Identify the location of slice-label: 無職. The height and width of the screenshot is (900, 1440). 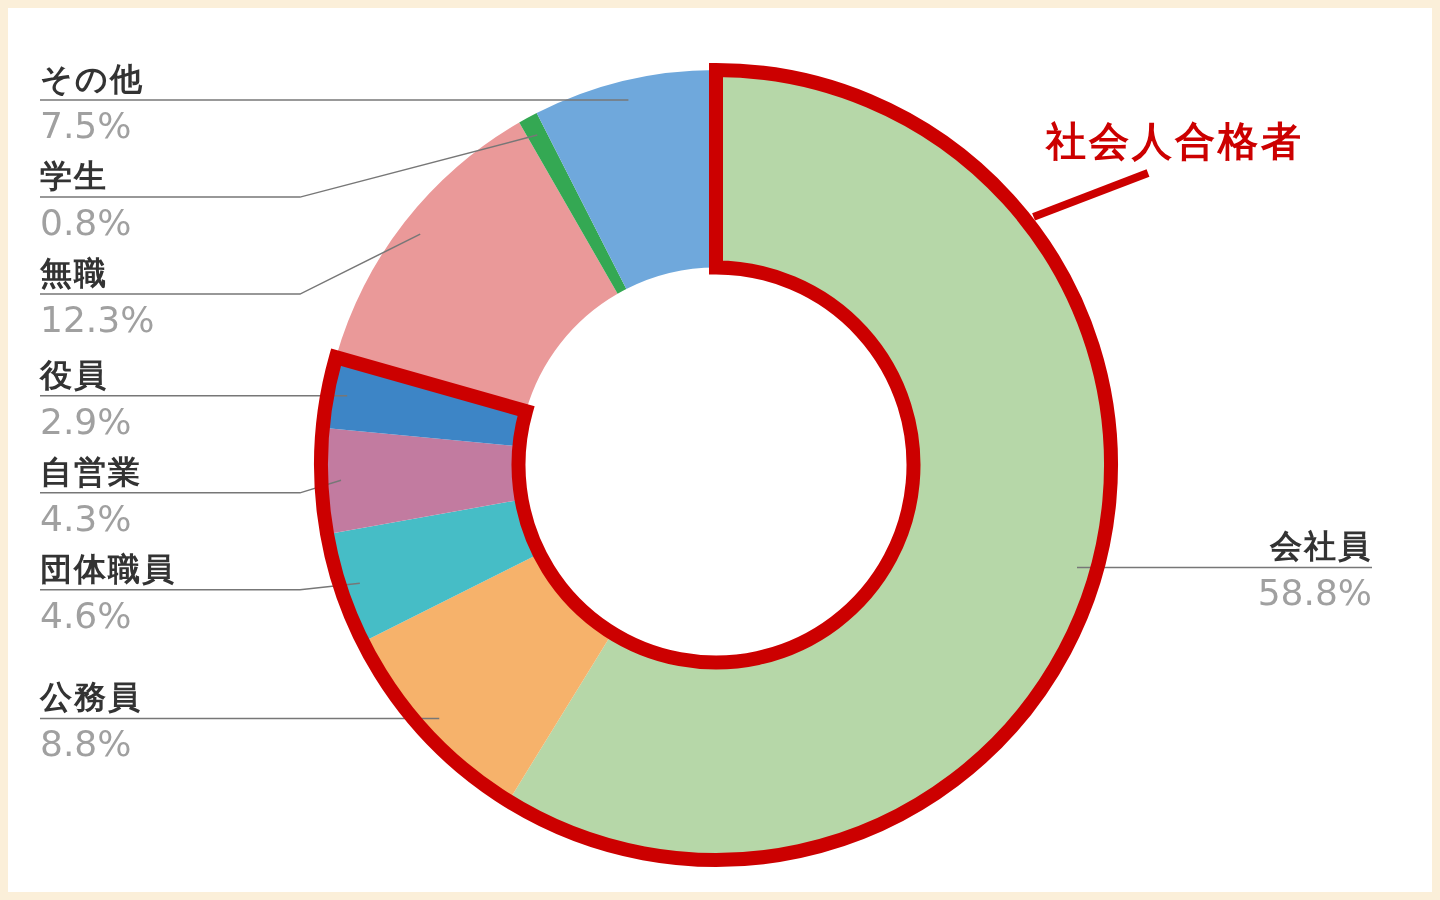
(73, 273).